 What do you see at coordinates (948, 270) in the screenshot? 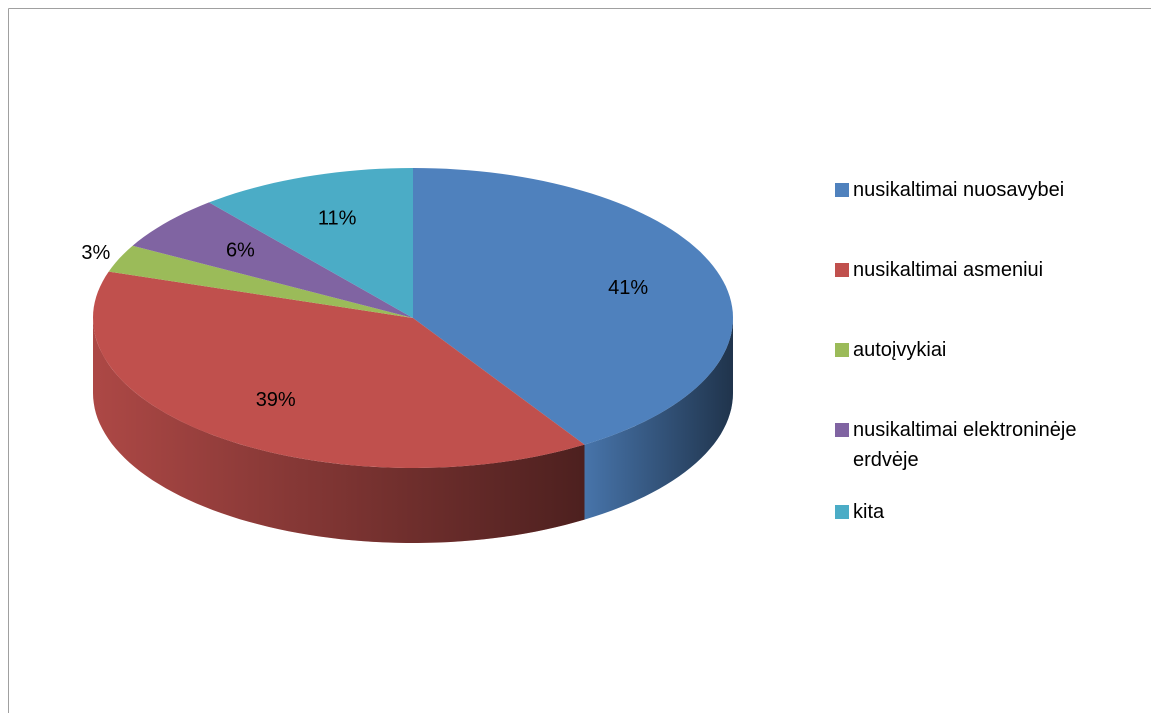
I see `legend-label: nusikaltimai asmeniui` at bounding box center [948, 270].